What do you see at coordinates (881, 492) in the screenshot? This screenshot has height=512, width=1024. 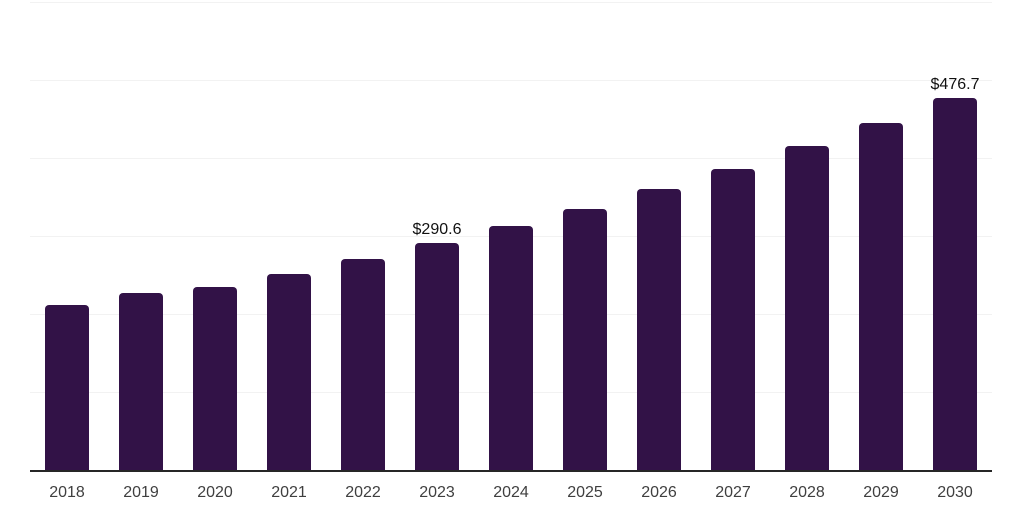 I see `x-tick-label-2029: 2029` at bounding box center [881, 492].